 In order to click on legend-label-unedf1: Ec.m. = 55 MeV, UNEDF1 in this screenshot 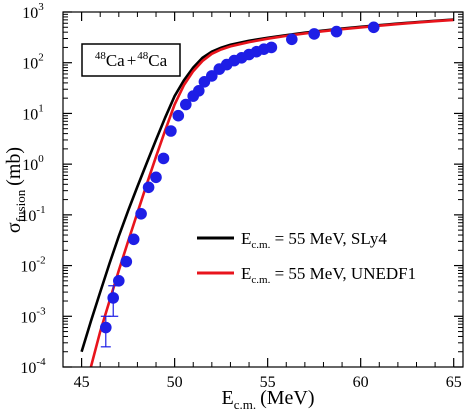, I will do `click(328, 275)`.